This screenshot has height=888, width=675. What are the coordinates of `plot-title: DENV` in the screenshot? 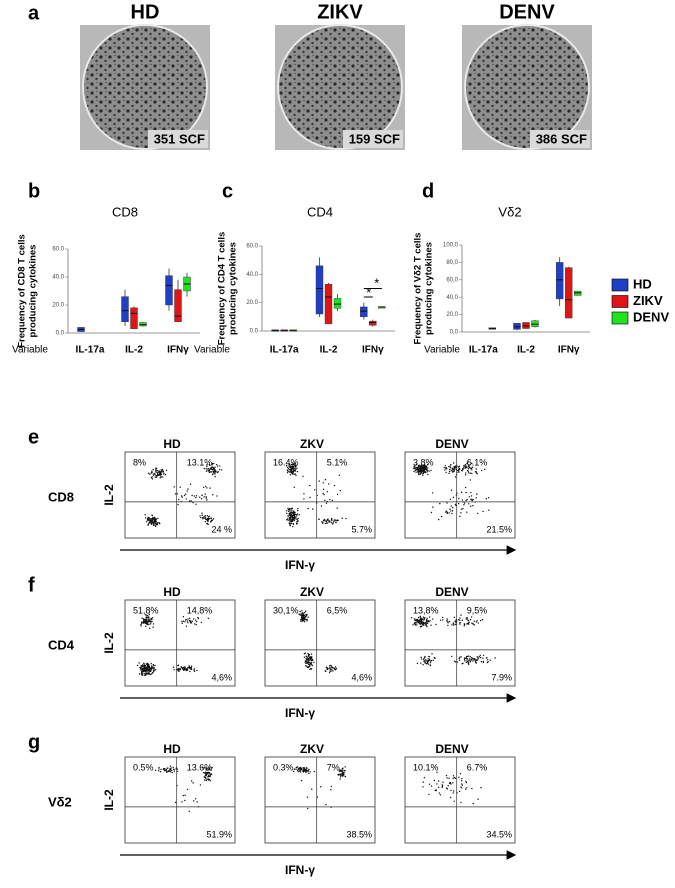 It's located at (451, 444).